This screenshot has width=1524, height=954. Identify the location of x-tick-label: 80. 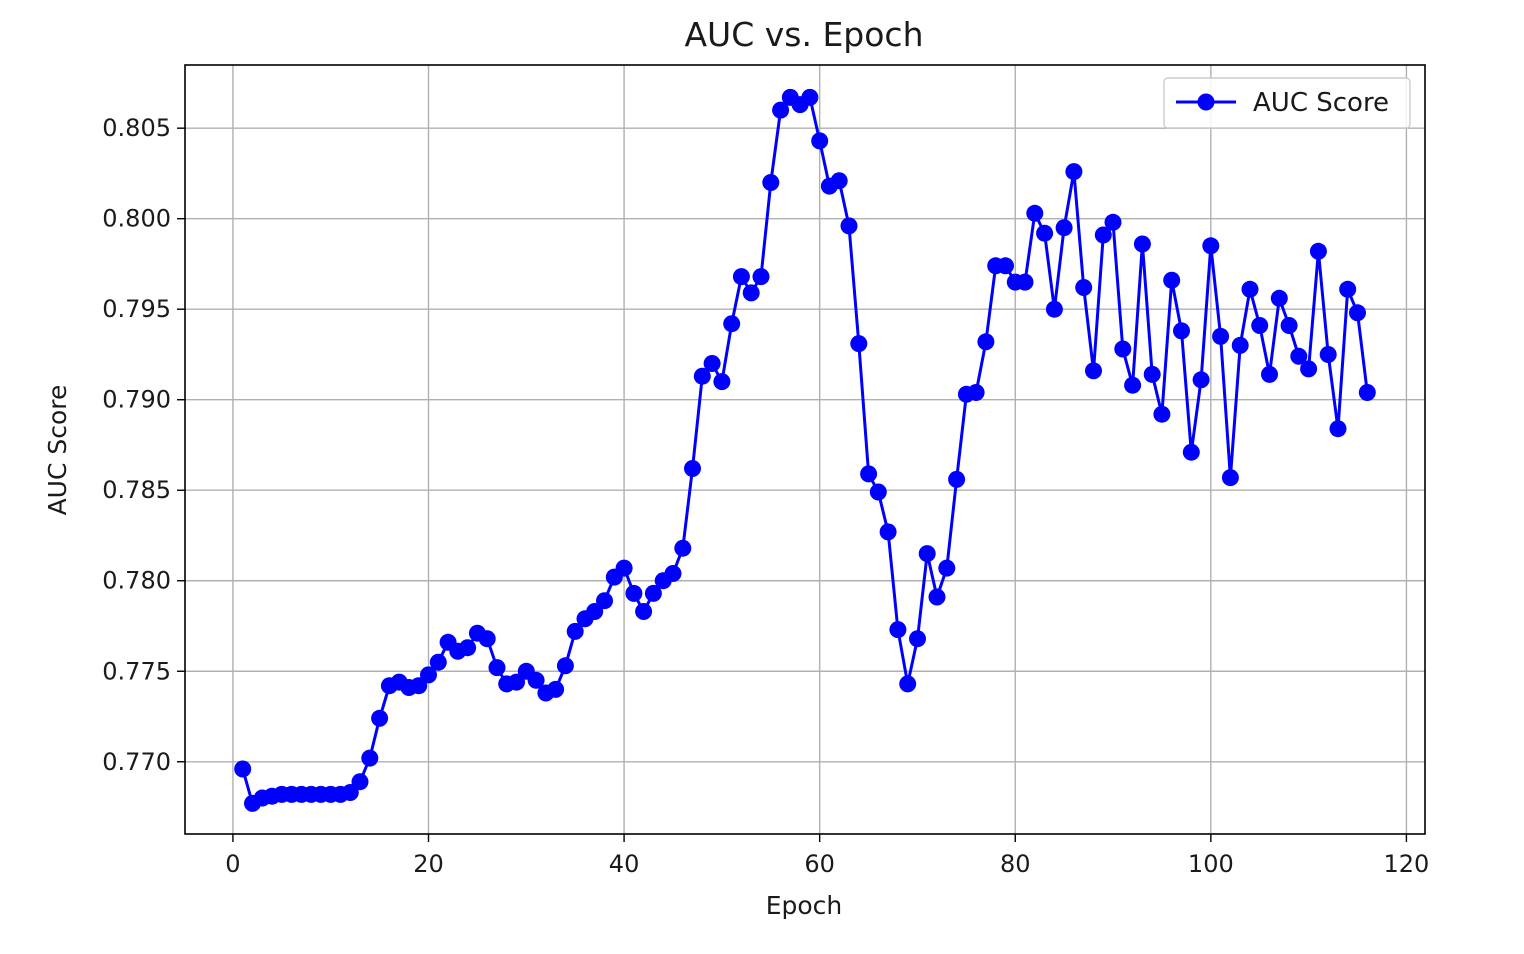
(1015, 864).